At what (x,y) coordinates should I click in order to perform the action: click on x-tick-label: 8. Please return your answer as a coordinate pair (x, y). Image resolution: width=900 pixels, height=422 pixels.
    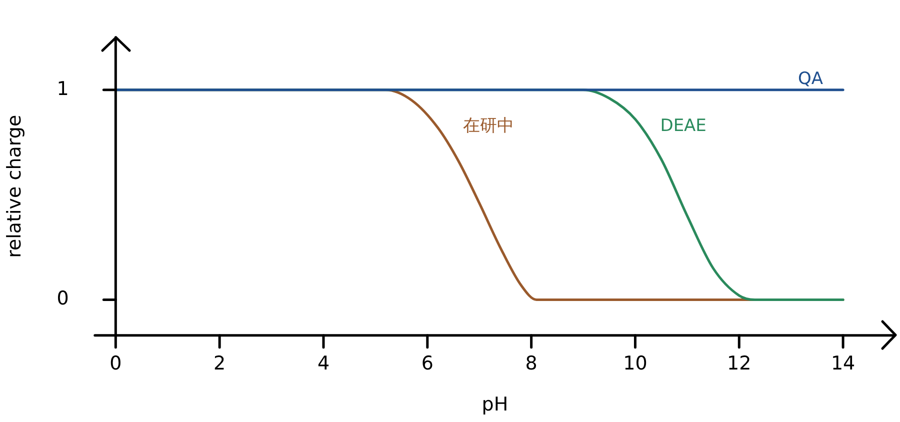
    Looking at the image, I should click on (531, 363).